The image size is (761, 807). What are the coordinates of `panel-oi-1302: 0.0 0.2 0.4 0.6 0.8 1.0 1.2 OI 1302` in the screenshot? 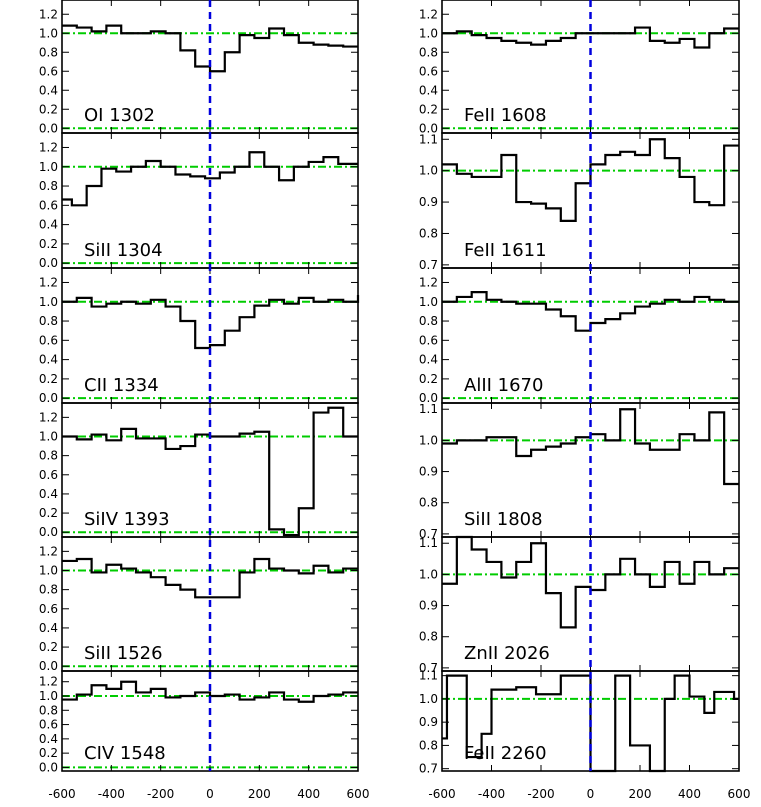 It's located at (199, 67).